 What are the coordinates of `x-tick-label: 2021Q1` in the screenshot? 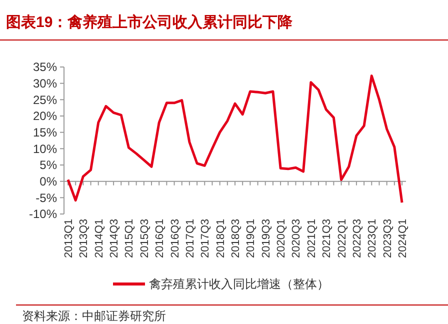 It's located at (312, 238).